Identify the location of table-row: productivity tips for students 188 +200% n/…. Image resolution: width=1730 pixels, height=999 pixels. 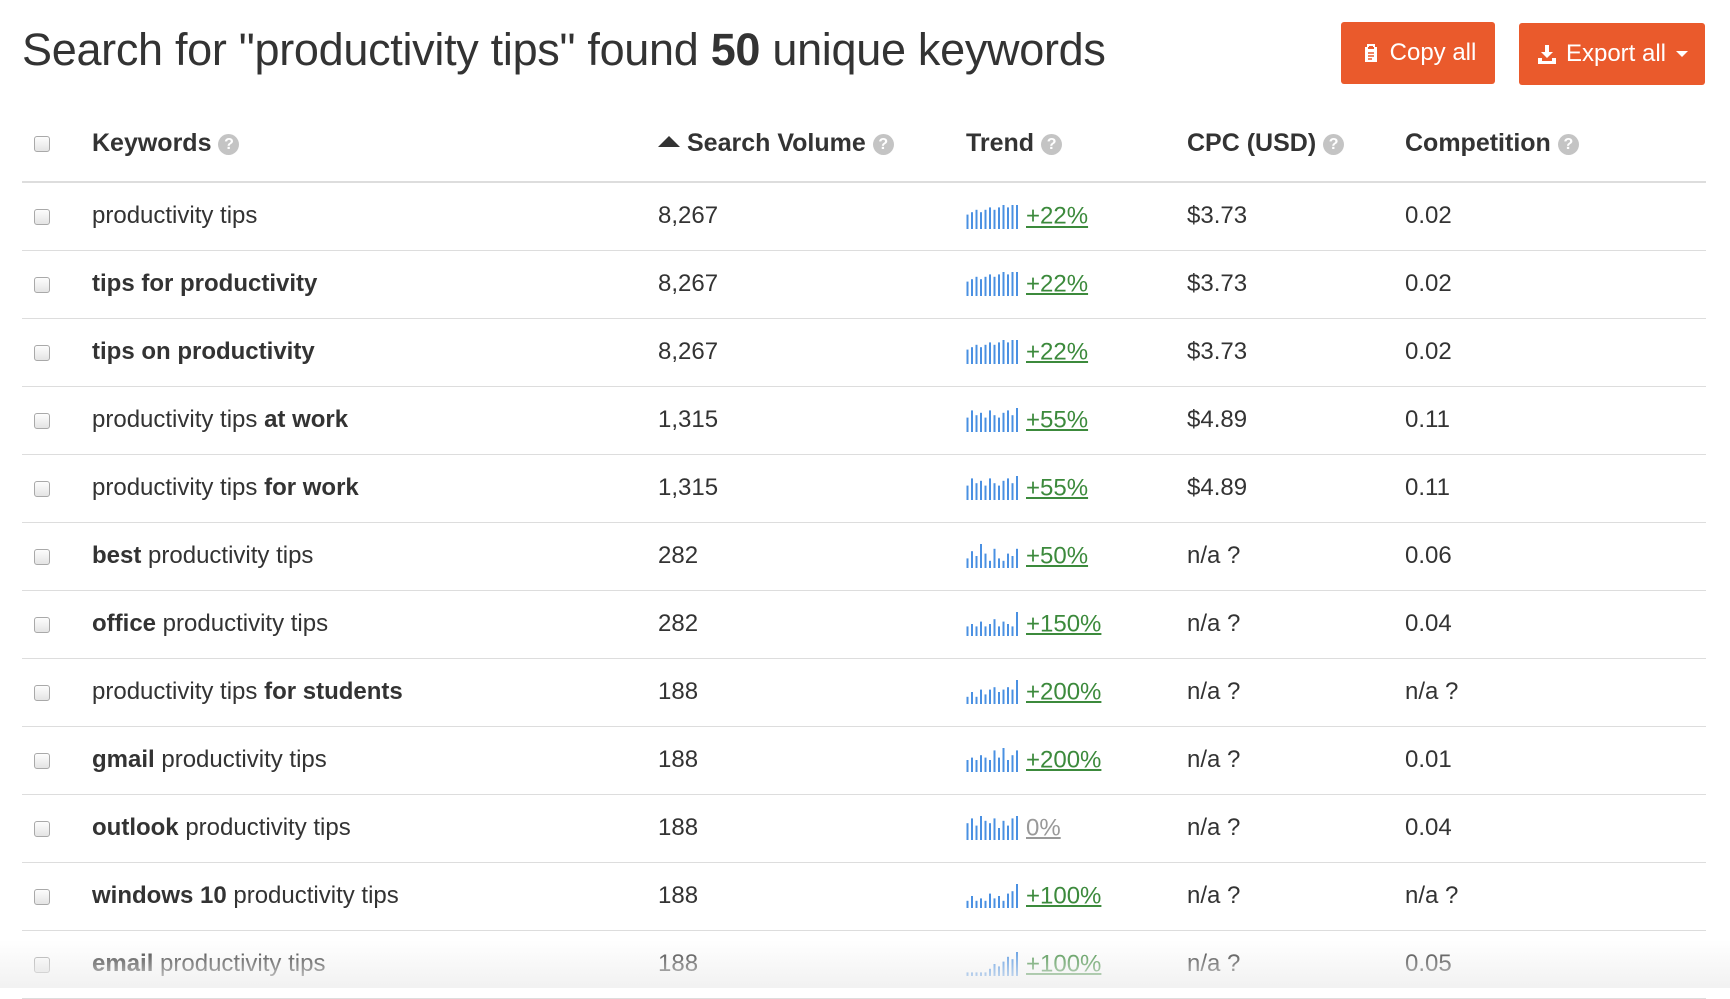
(864, 692).